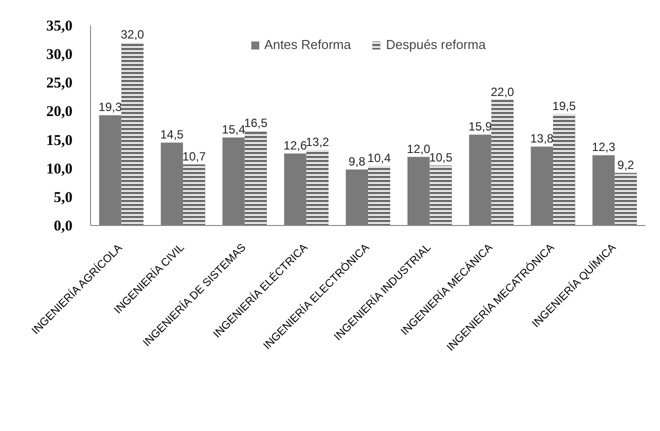 This screenshot has height=431, width=660. Describe the element at coordinates (441, 157) in the screenshot. I see `data-label: 10,5` at that location.